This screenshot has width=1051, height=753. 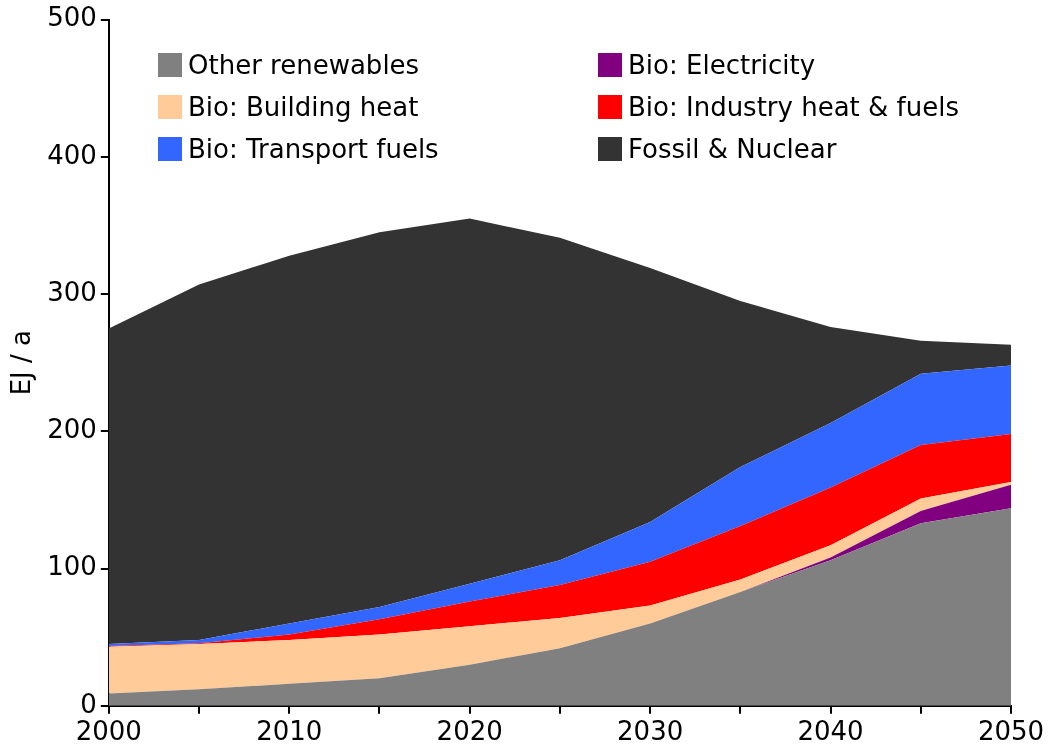 What do you see at coordinates (72, 566) in the screenshot?
I see `y-tick-label: 100` at bounding box center [72, 566].